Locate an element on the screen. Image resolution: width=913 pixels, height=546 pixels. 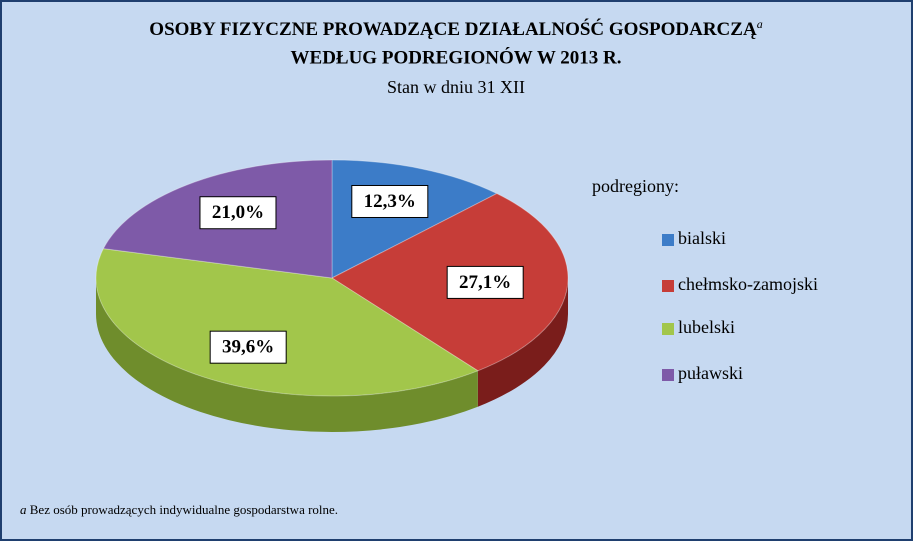
legend-label: lubelski is located at coordinates (706, 327).